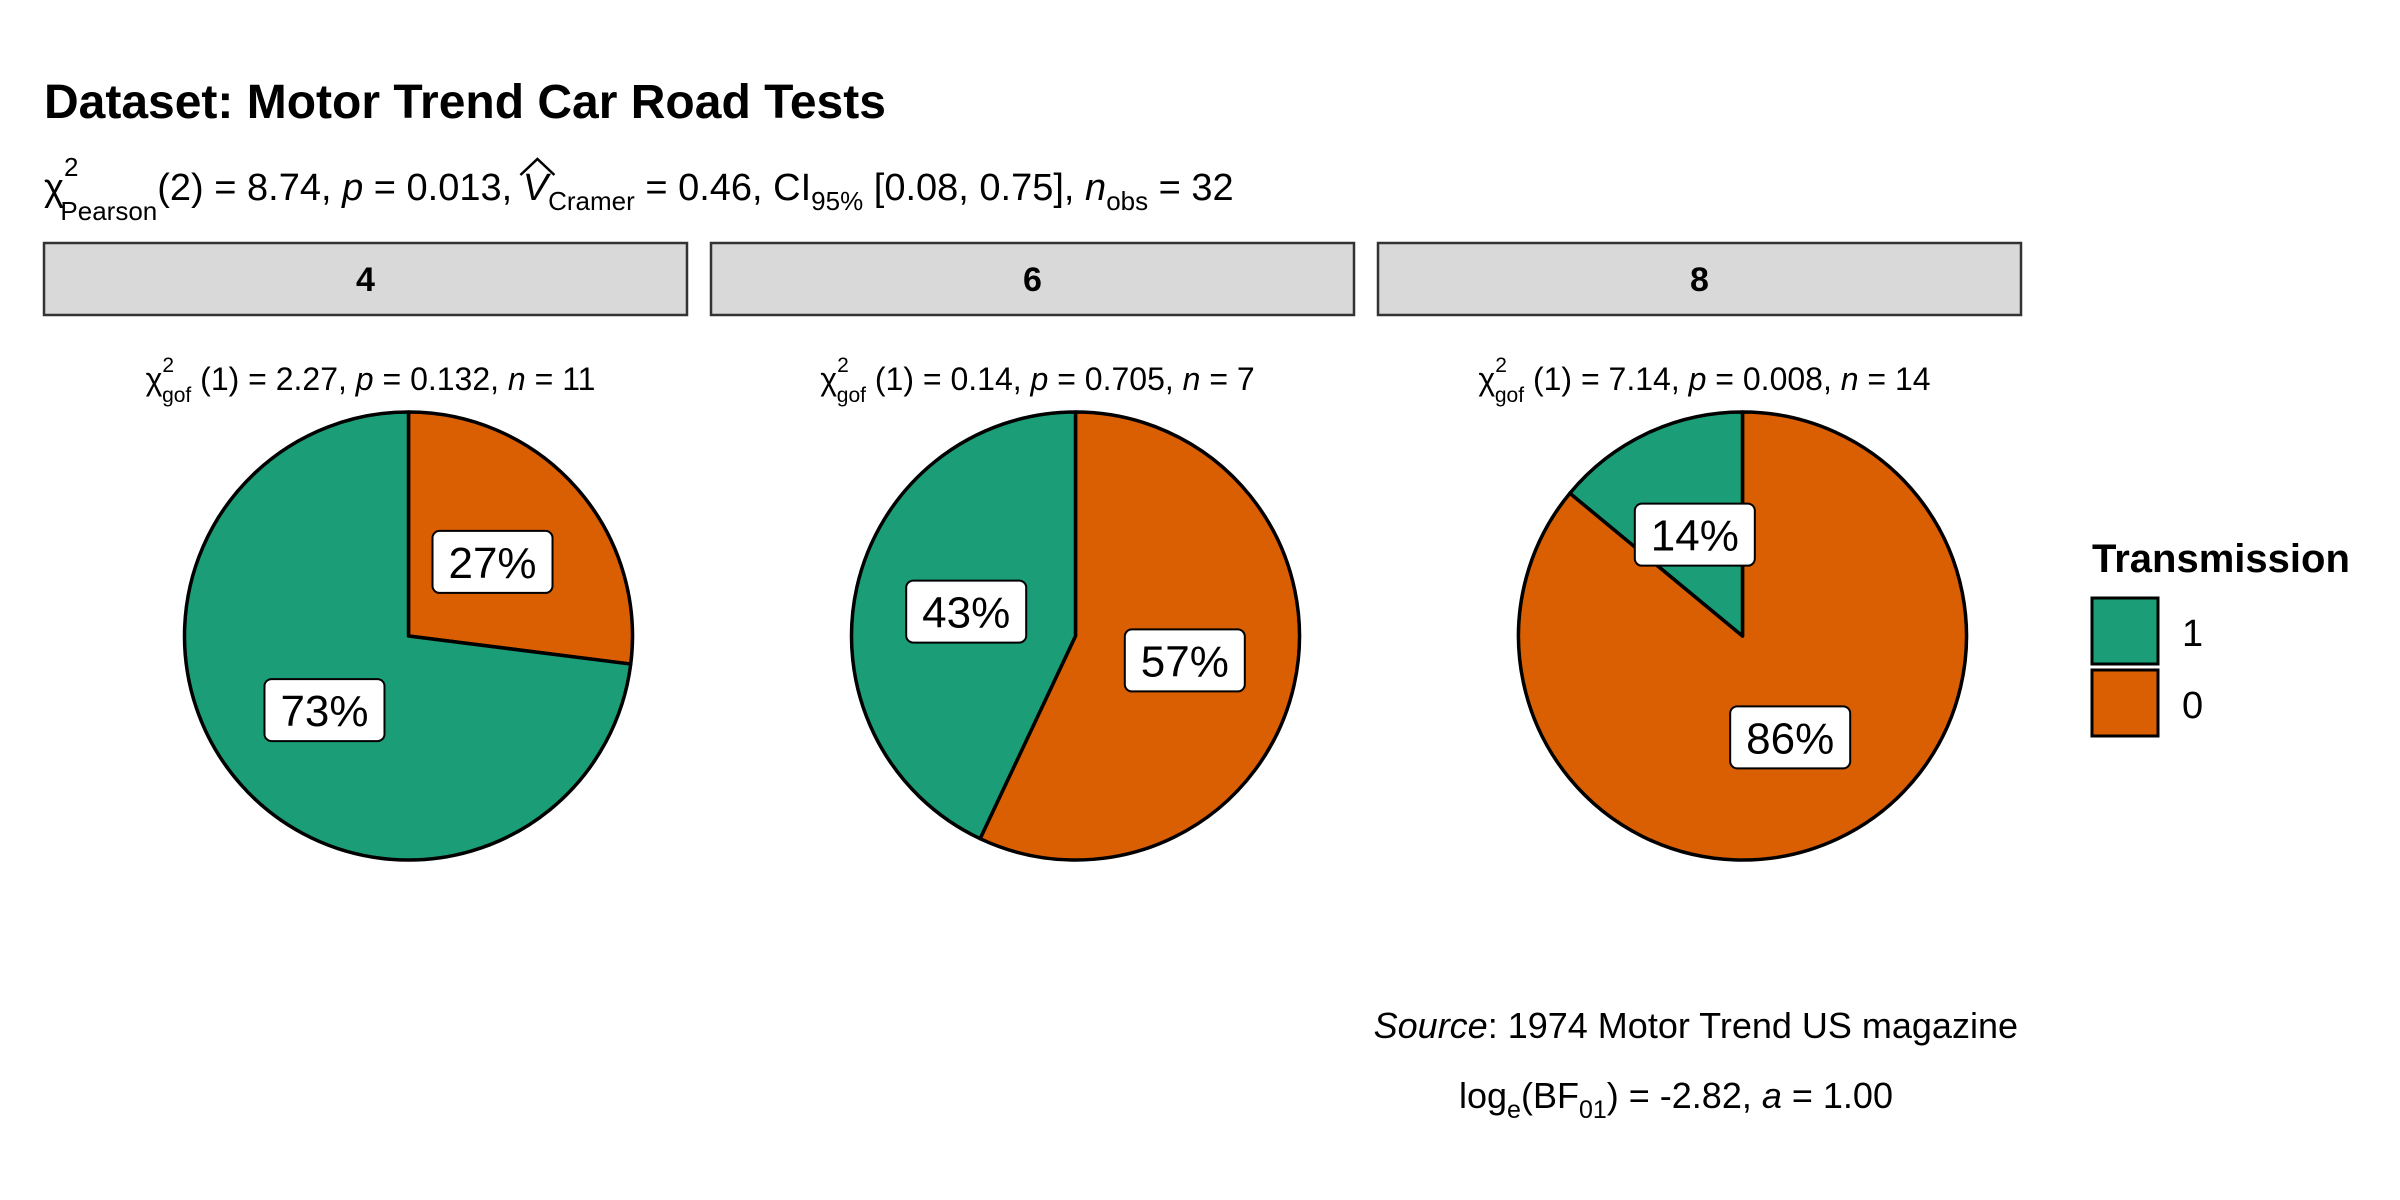 This screenshot has width=2400, height=1200. I want to click on pie-label-1: 73%, so click(324, 710).